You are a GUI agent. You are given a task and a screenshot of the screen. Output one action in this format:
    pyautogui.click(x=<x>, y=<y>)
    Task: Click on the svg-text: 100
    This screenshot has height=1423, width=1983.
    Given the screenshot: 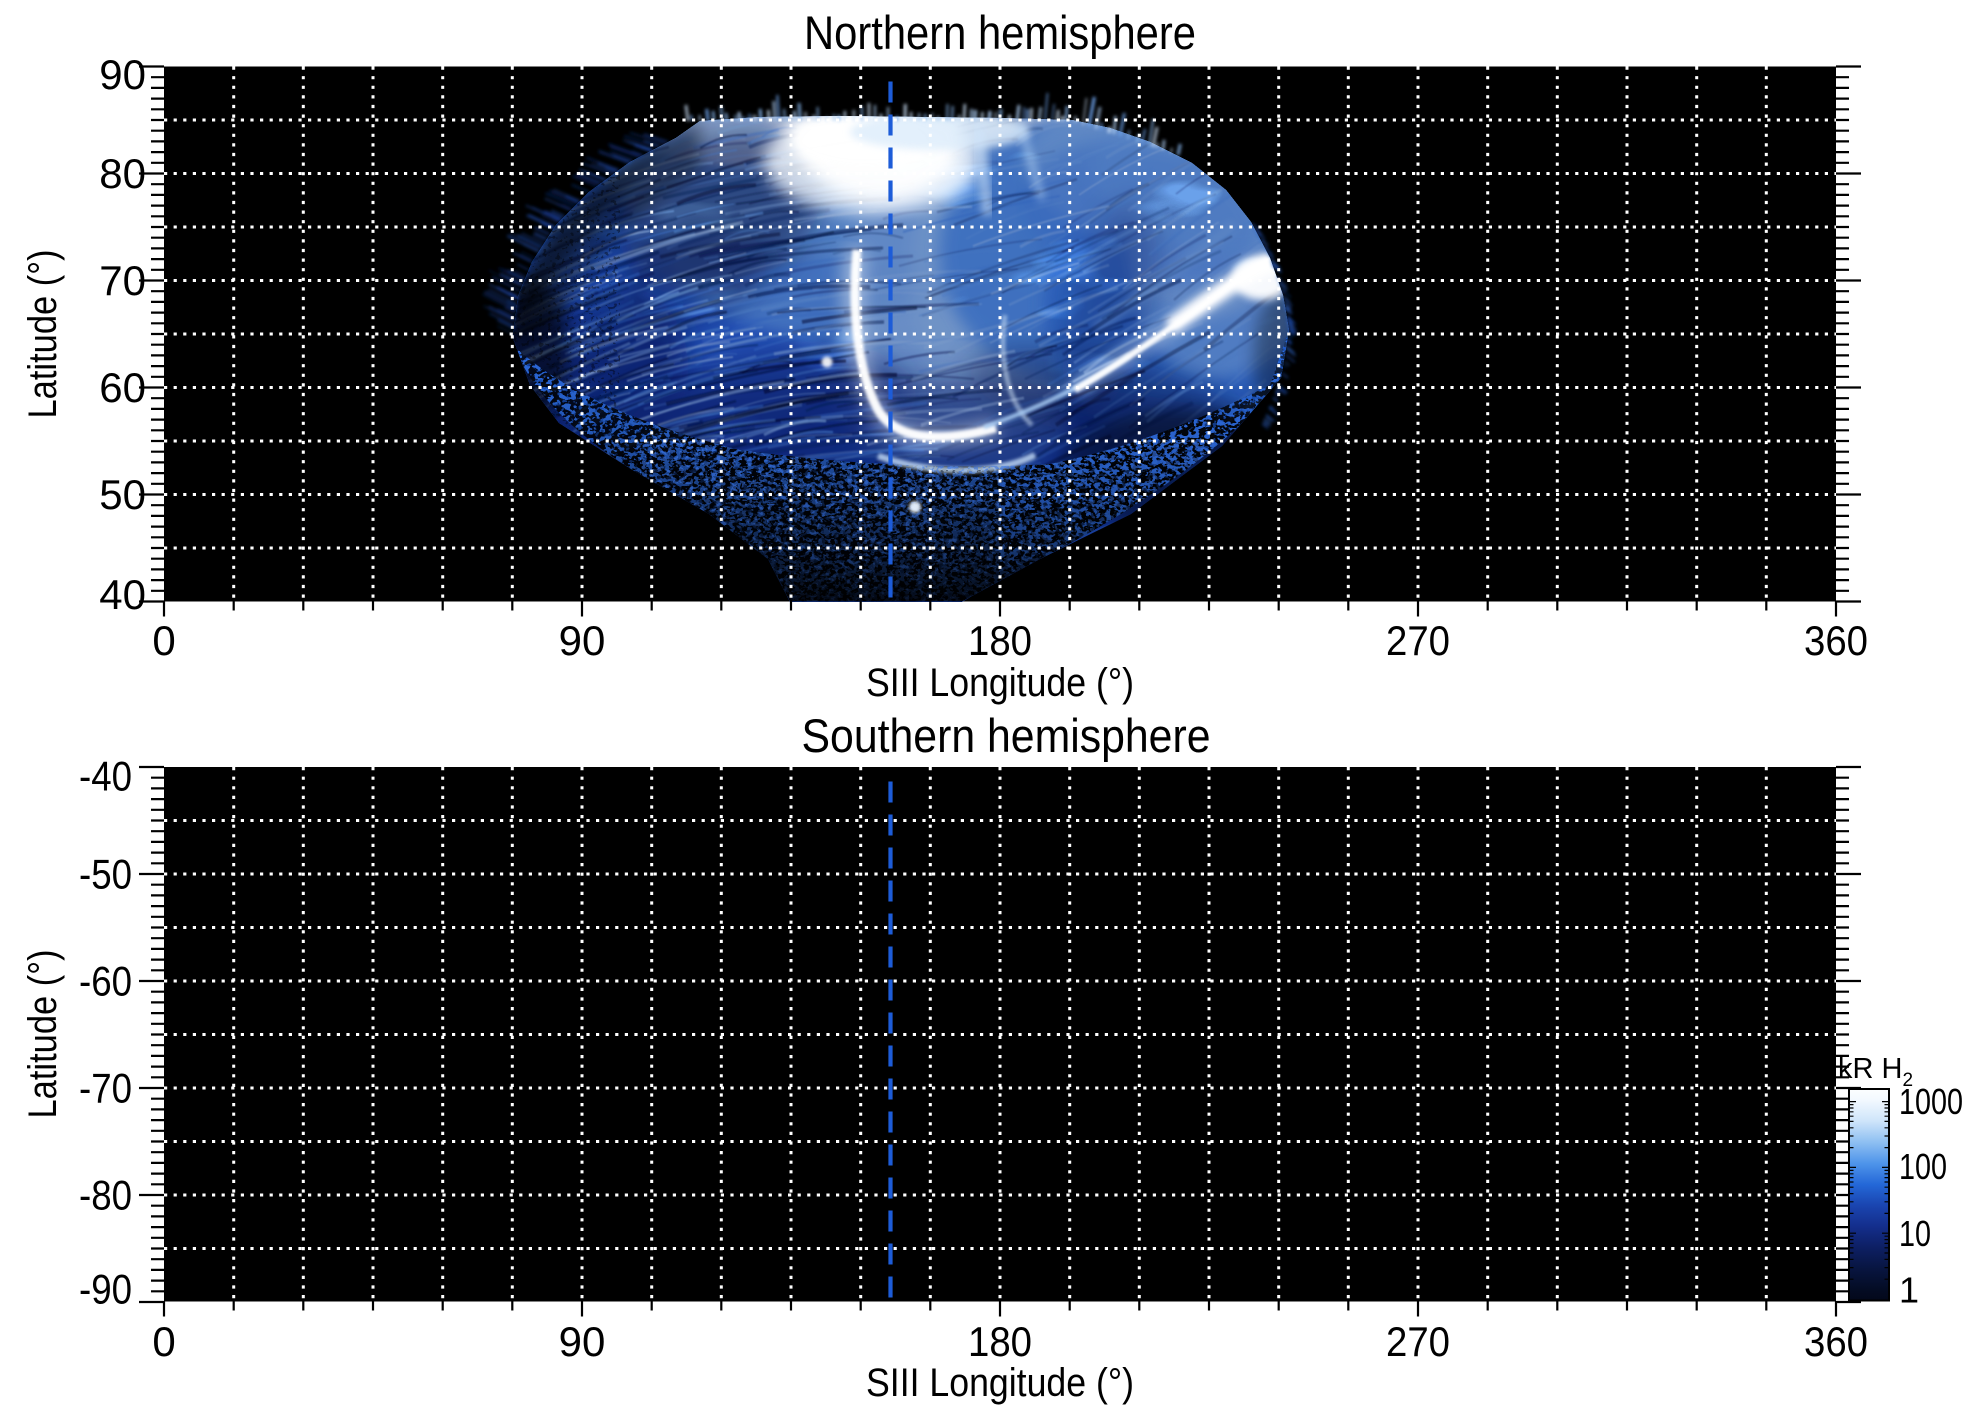 What is the action you would take?
    pyautogui.click(x=1923, y=1166)
    